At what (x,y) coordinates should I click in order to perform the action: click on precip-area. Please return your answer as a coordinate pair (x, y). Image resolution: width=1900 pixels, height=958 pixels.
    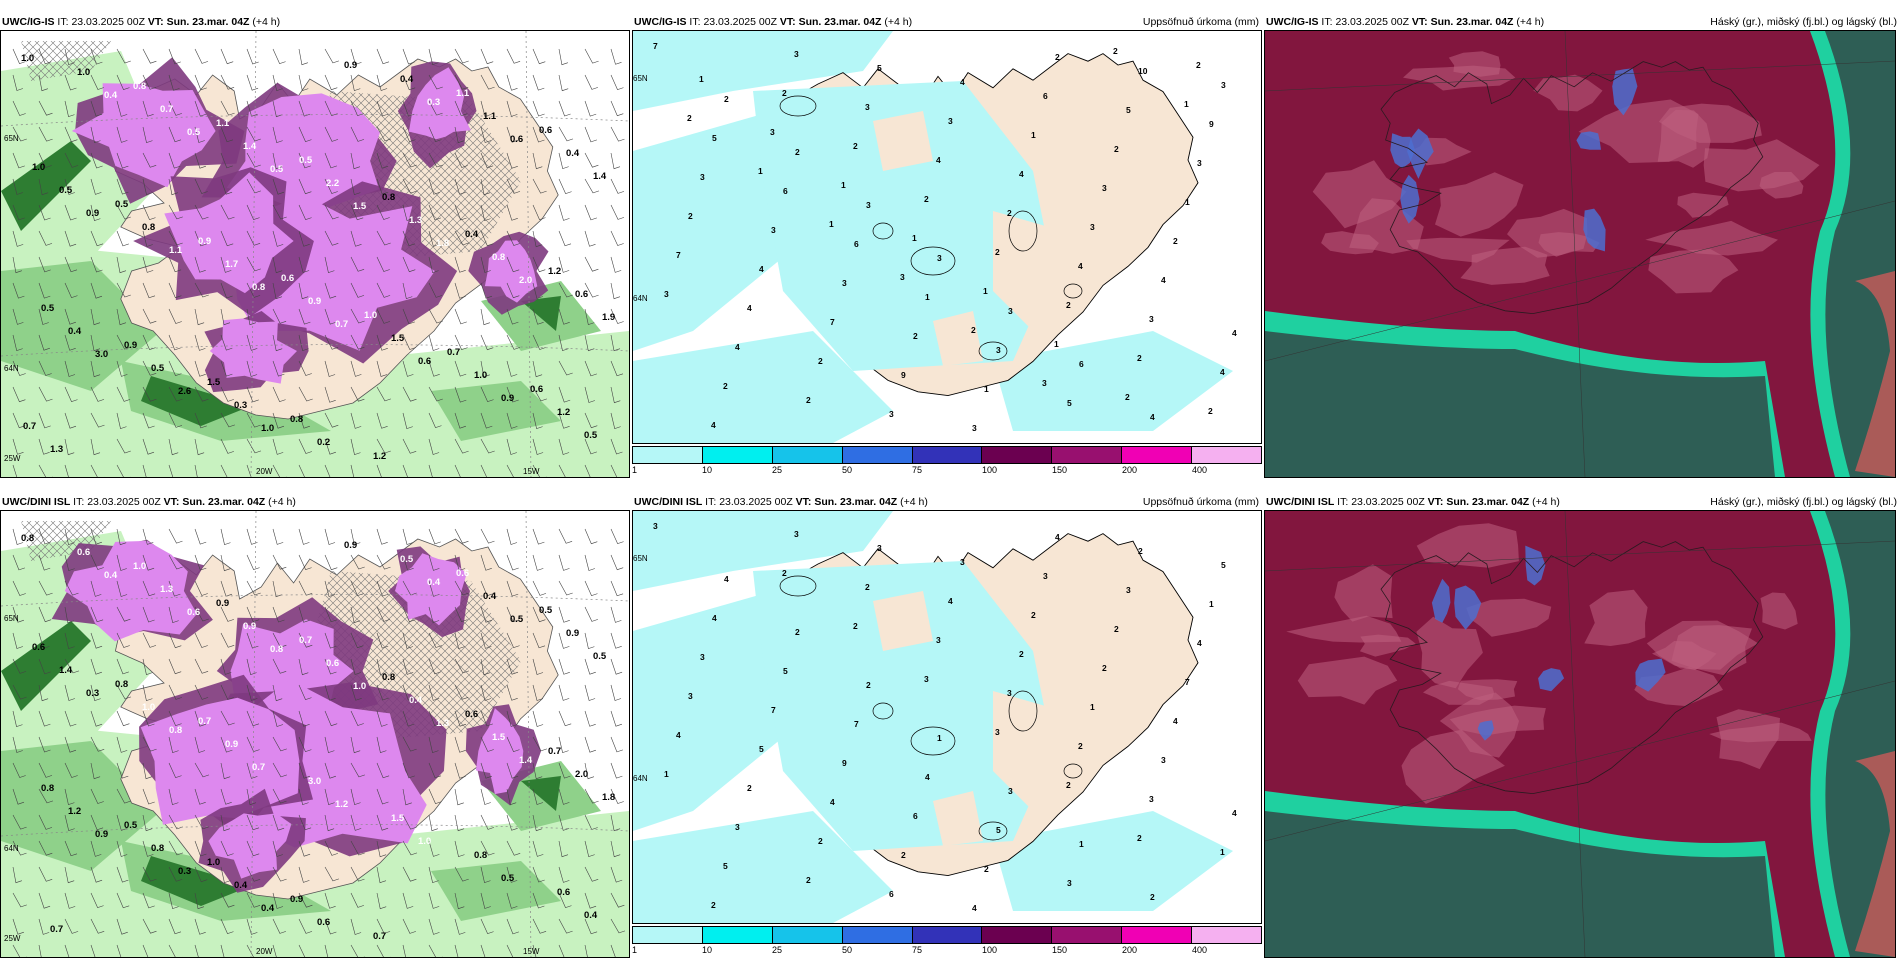
    Looking at the image, I should click on (1113, 381).